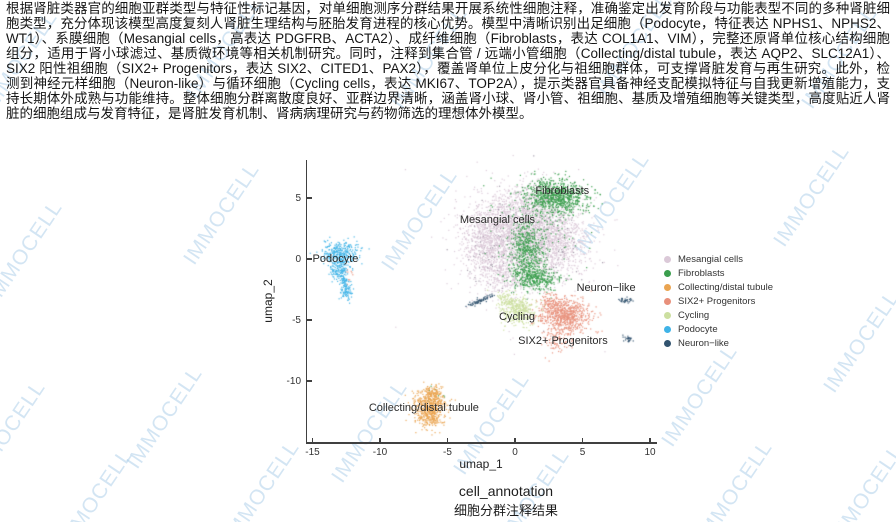 The image size is (896, 522). Describe the element at coordinates (563, 340) in the screenshot. I see `cluster-label-six2-progenitors: SIX2+ Progenitors` at that location.